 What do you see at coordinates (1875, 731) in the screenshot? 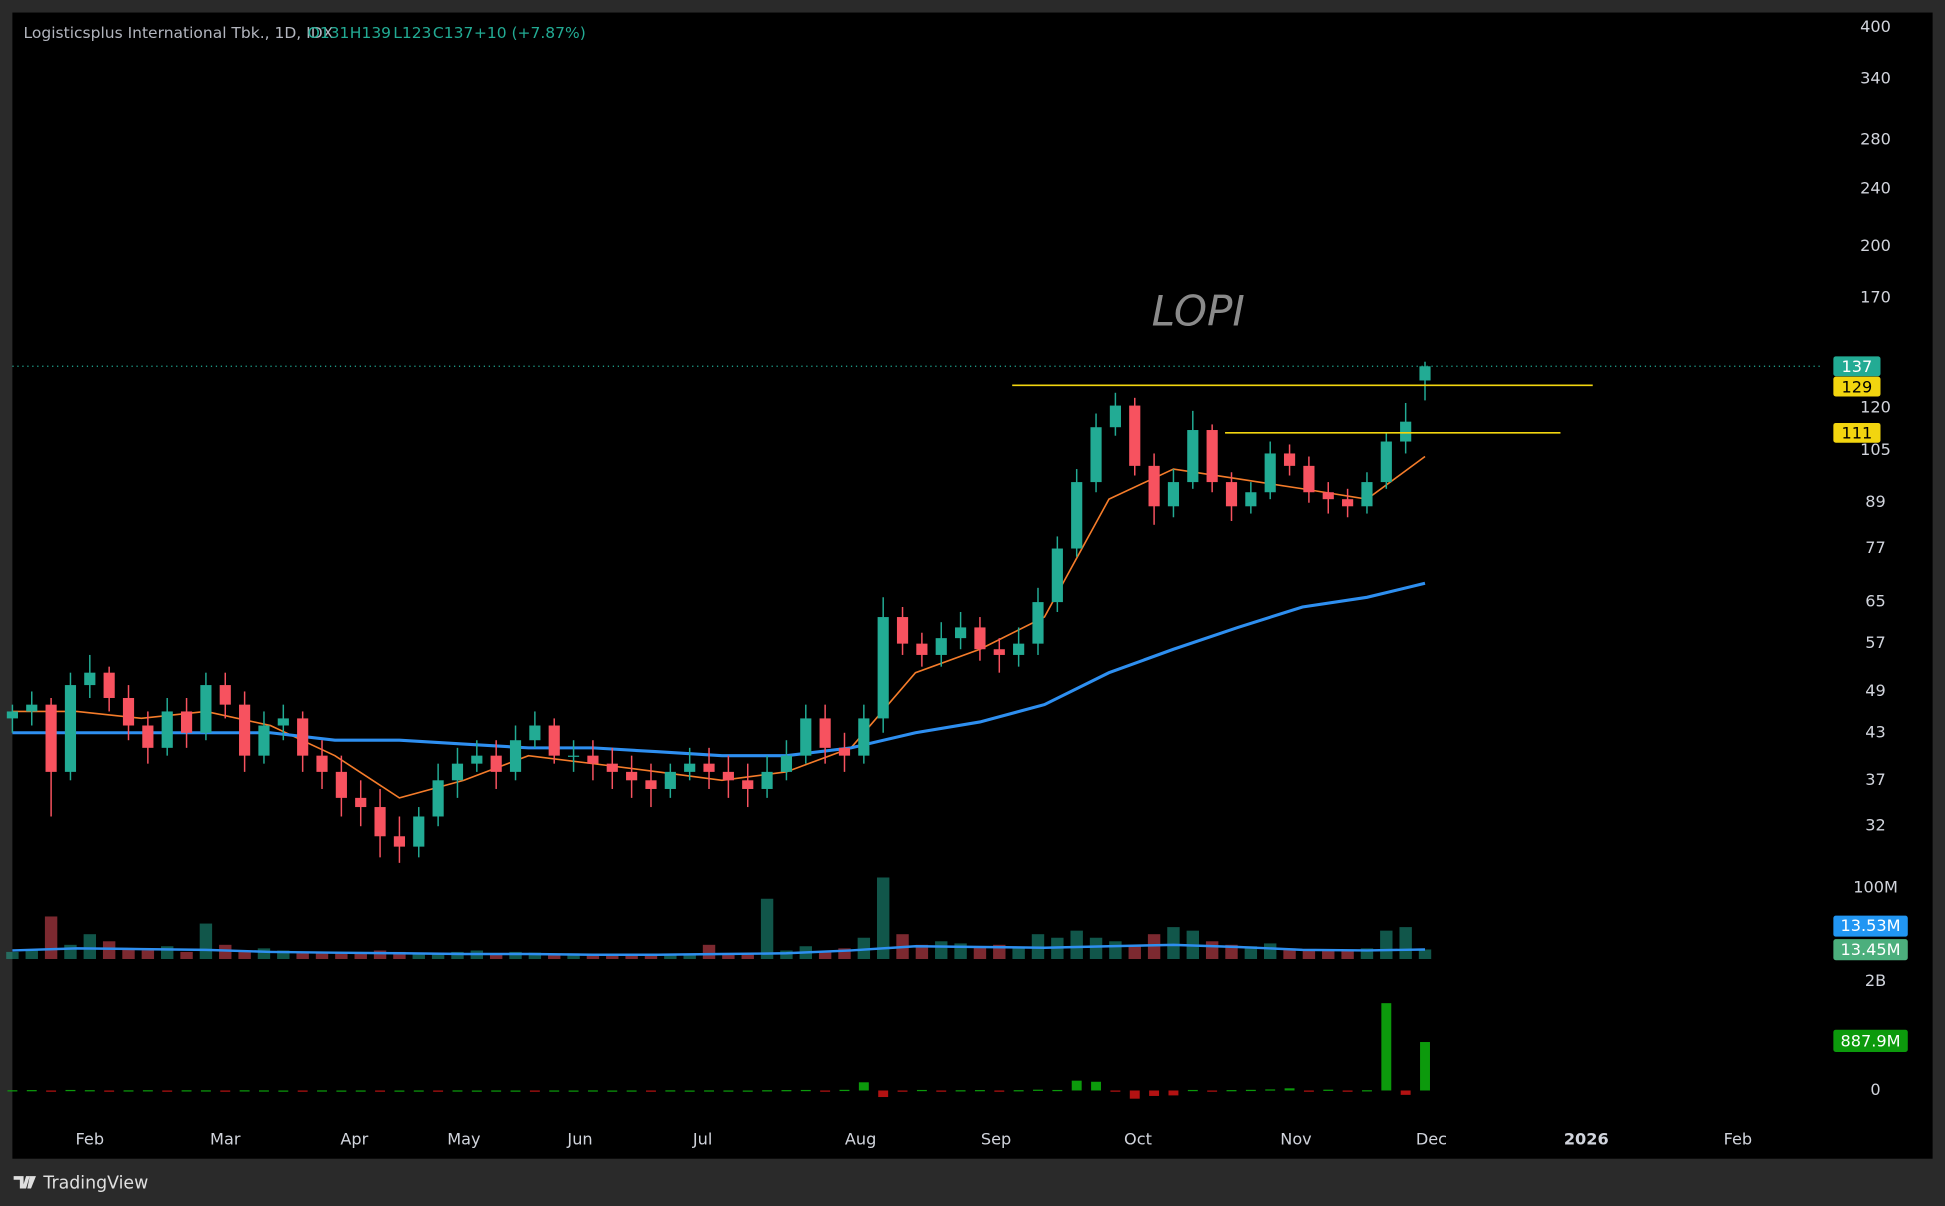
I see `y-tick-label: 43` at bounding box center [1875, 731].